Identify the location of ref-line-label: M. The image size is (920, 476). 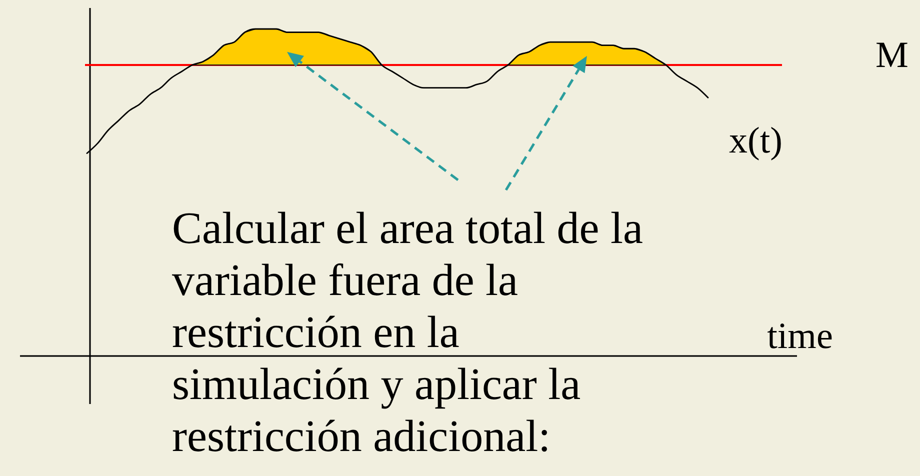
(892, 55).